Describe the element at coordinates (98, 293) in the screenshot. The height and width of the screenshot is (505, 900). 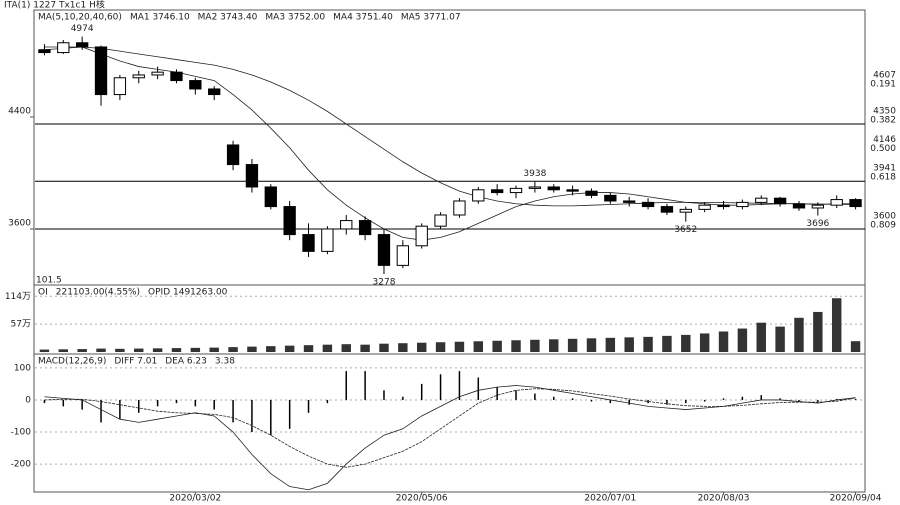
I see `oi-legend: 221103.00(4.55%)` at that location.